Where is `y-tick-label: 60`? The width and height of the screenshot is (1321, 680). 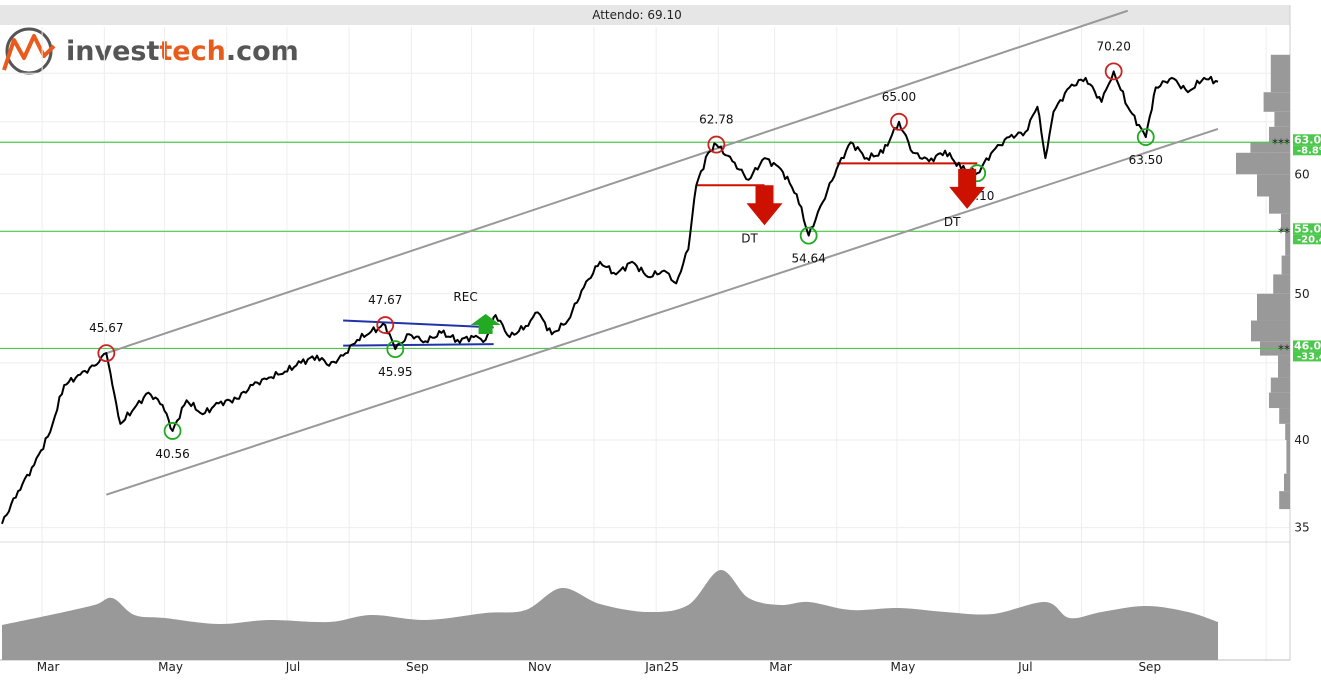 y-tick-label: 60 is located at coordinates (1301, 174).